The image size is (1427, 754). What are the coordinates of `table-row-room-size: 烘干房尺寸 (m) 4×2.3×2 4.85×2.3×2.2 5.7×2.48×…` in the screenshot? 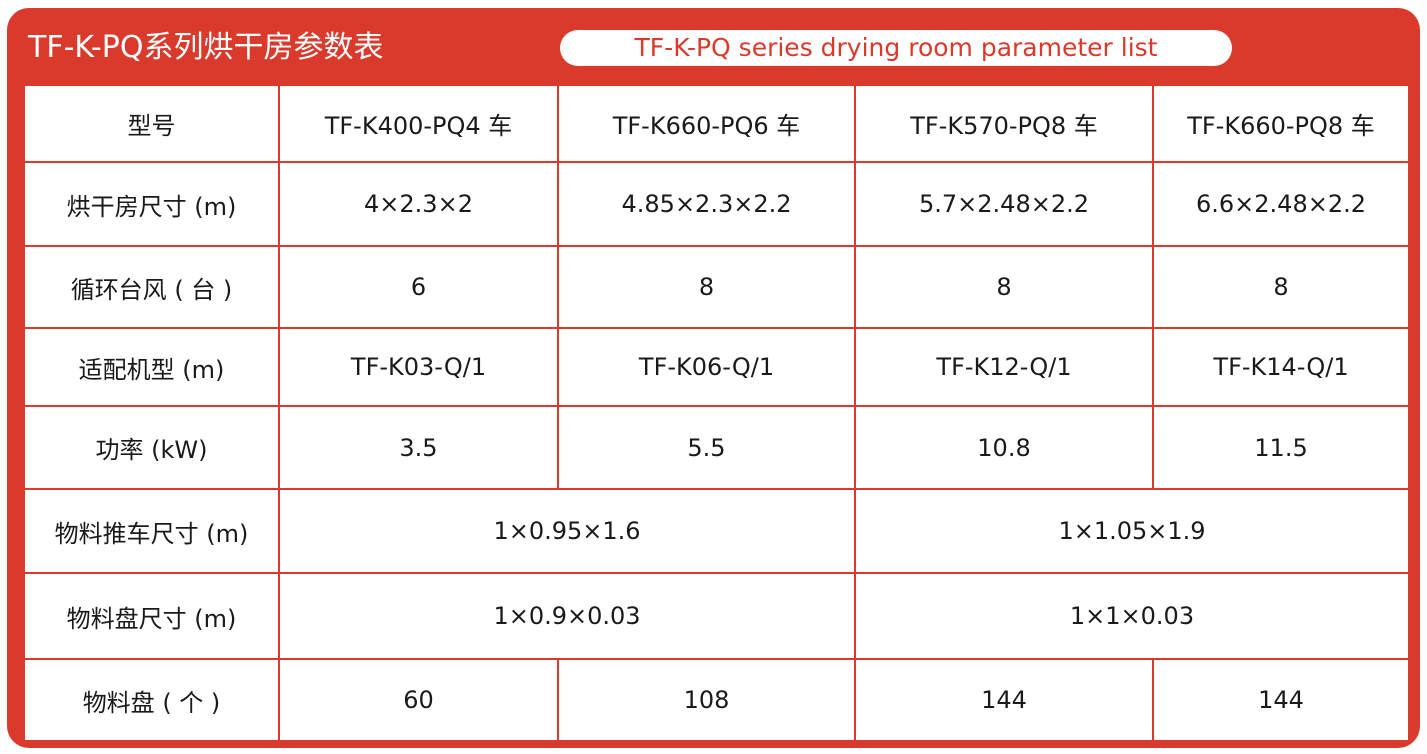 It's located at (716, 204).